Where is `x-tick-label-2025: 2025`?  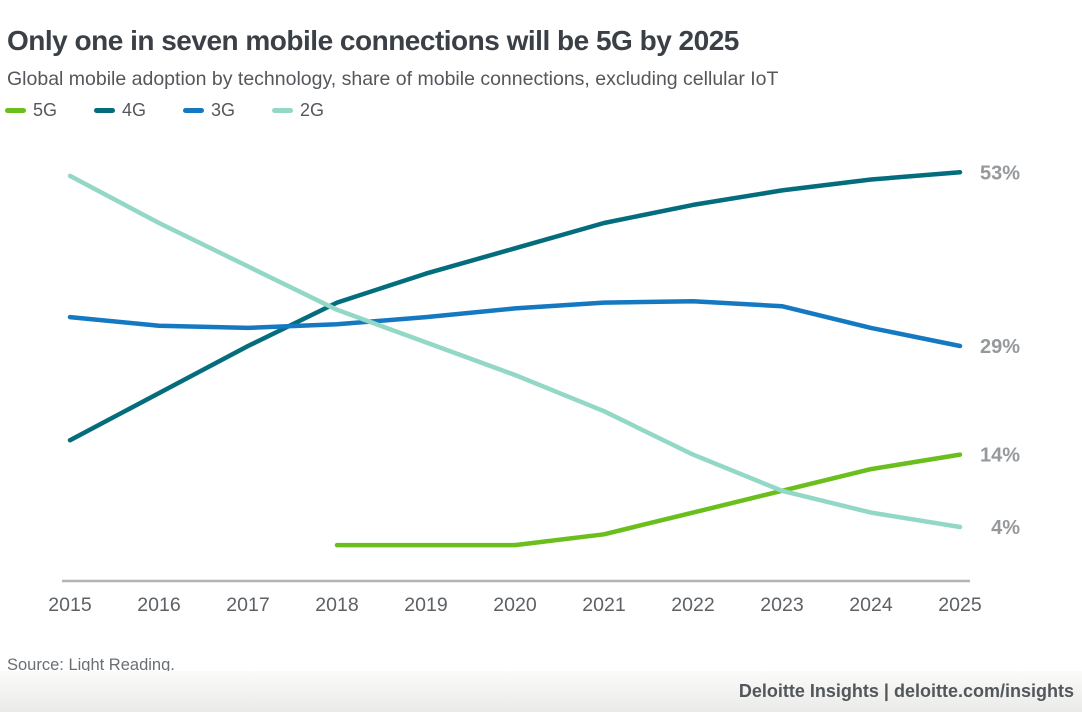
x-tick-label-2025: 2025 is located at coordinates (960, 605).